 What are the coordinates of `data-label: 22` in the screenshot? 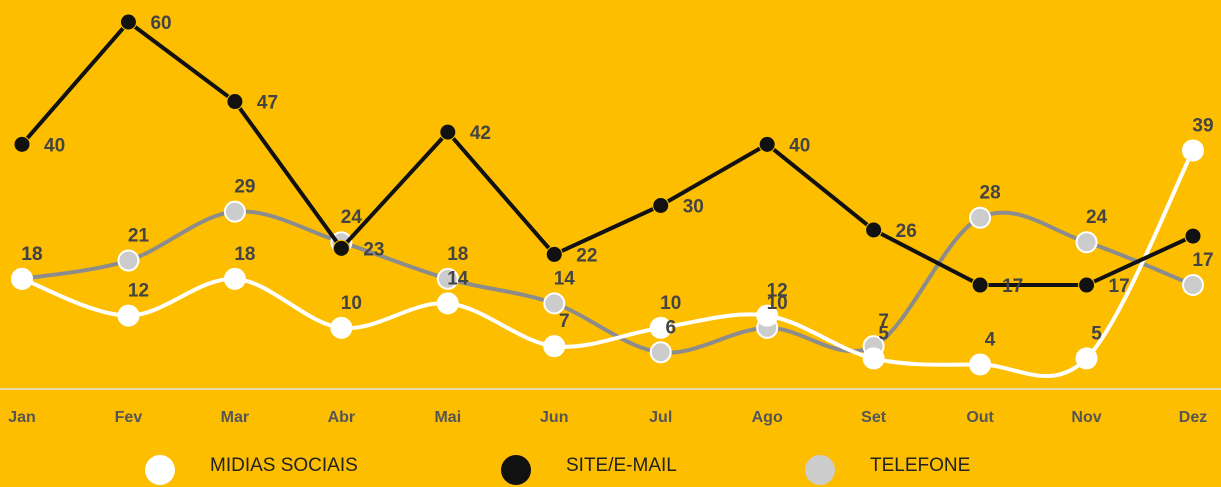 It's located at (586, 255).